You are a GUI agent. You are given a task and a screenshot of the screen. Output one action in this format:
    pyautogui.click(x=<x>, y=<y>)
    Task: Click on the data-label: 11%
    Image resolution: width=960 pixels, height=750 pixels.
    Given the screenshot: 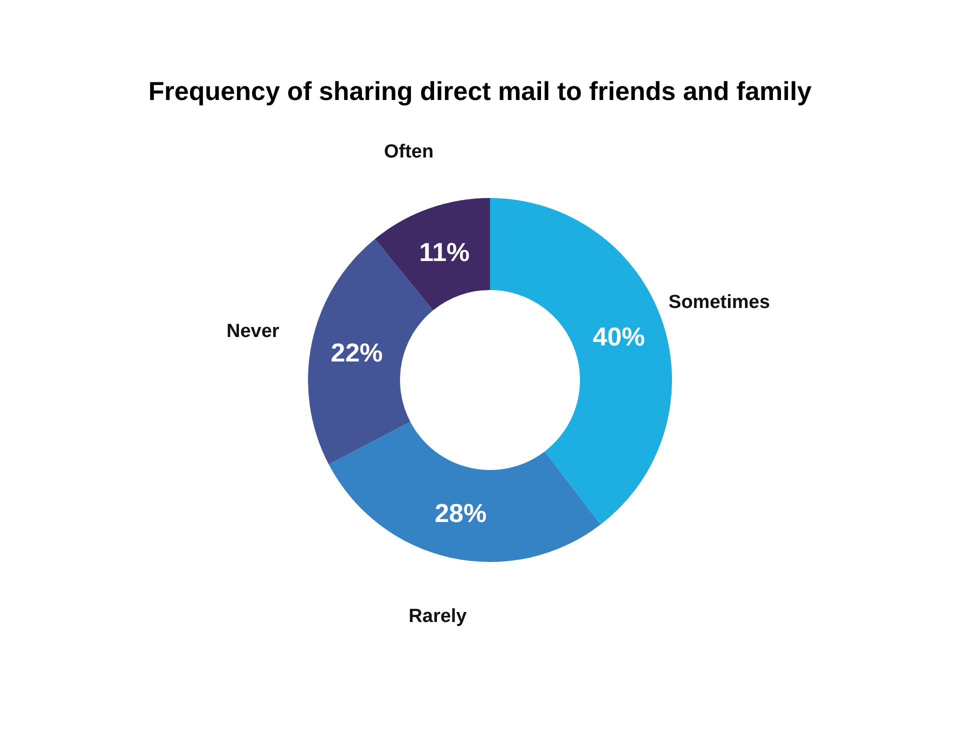 What is the action you would take?
    pyautogui.click(x=444, y=251)
    